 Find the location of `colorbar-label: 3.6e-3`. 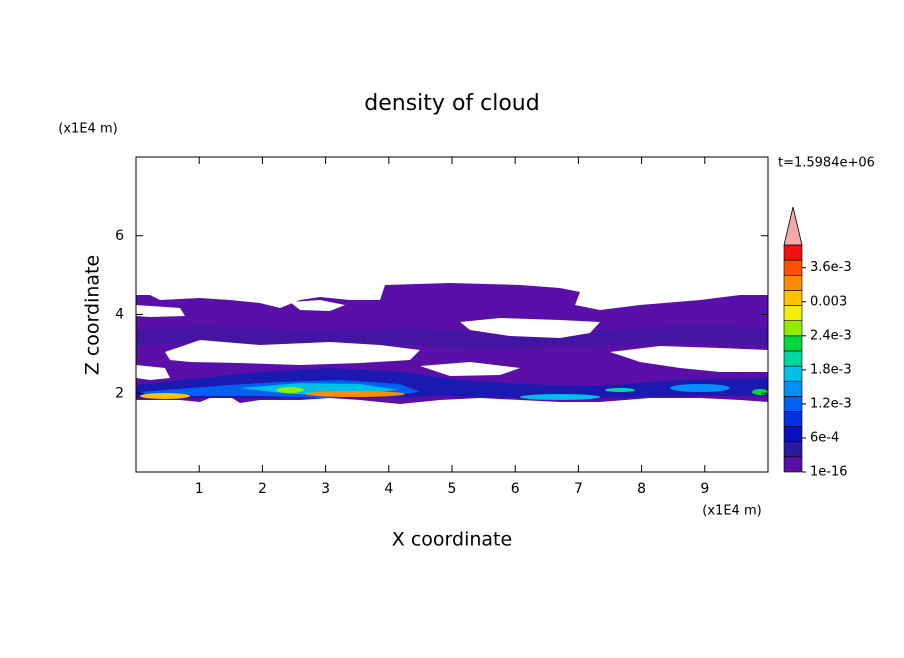

colorbar-label: 3.6e-3 is located at coordinates (831, 267).